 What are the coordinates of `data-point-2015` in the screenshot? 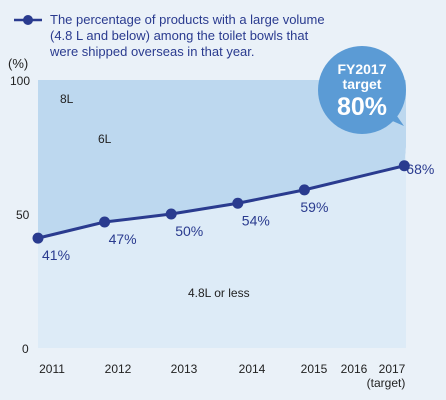 It's located at (304, 190).